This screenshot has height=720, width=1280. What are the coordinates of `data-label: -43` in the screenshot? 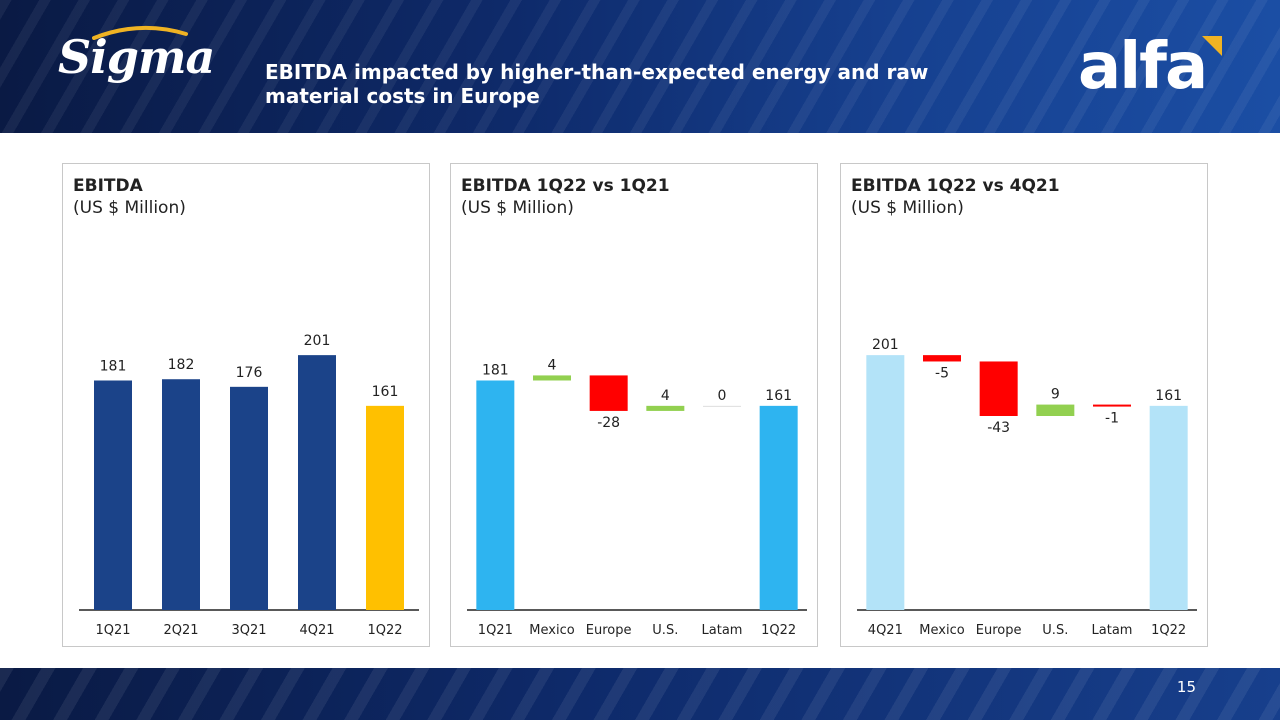 It's located at (998, 428).